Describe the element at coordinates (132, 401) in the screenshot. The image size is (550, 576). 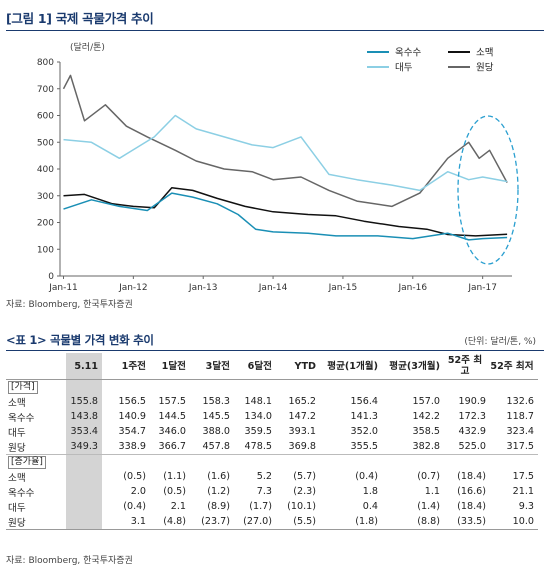
I see `table-cell: 156.5` at that location.